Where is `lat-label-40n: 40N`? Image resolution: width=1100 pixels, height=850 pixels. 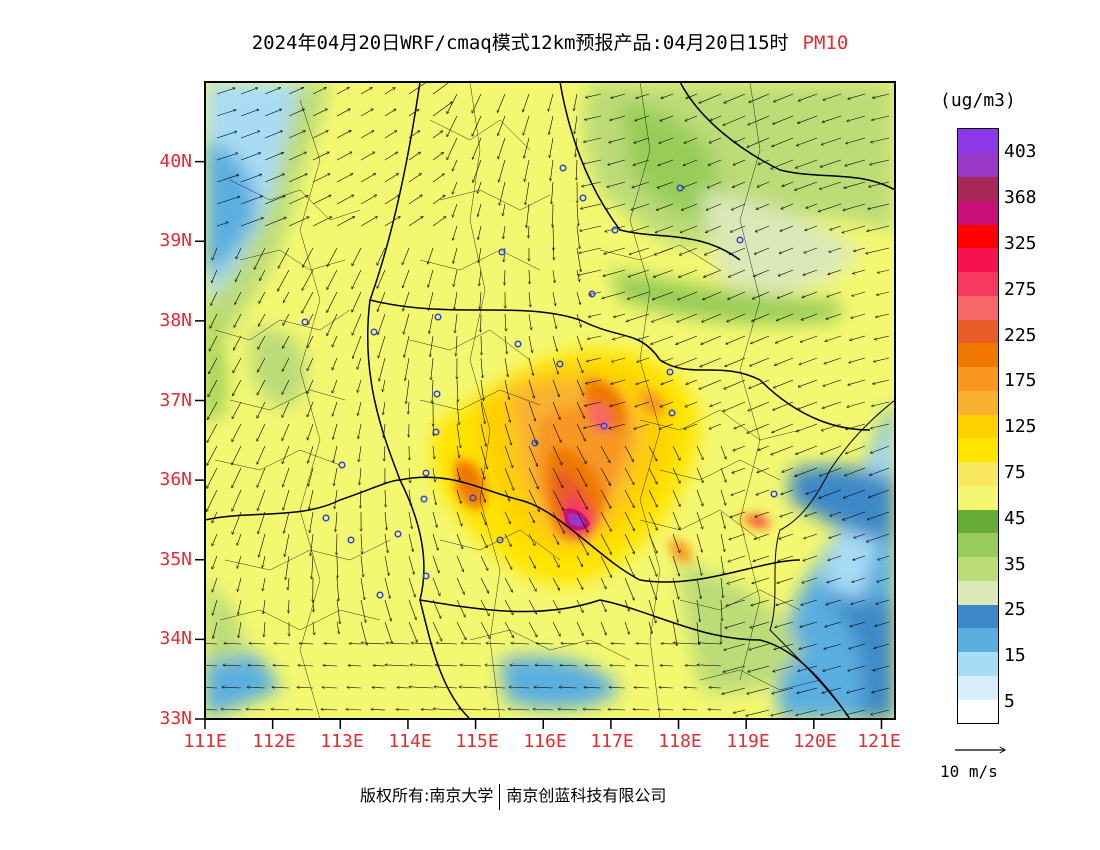 lat-label-40n: 40N is located at coordinates (175, 161).